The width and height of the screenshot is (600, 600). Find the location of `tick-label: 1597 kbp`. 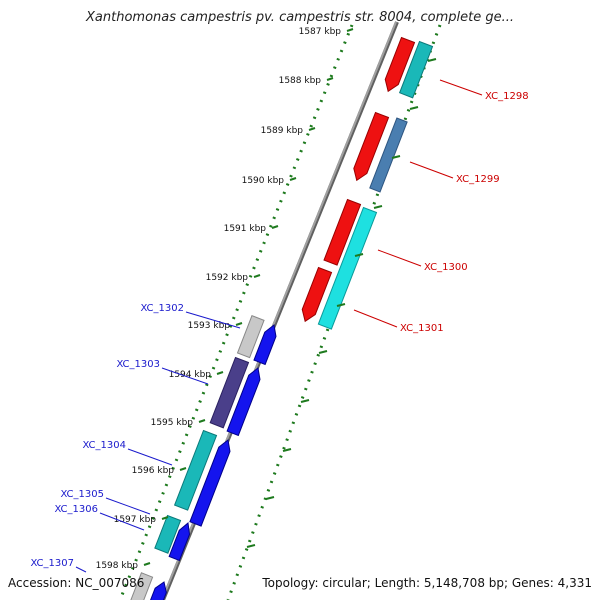

tick-label: 1597 kbp is located at coordinates (135, 520).